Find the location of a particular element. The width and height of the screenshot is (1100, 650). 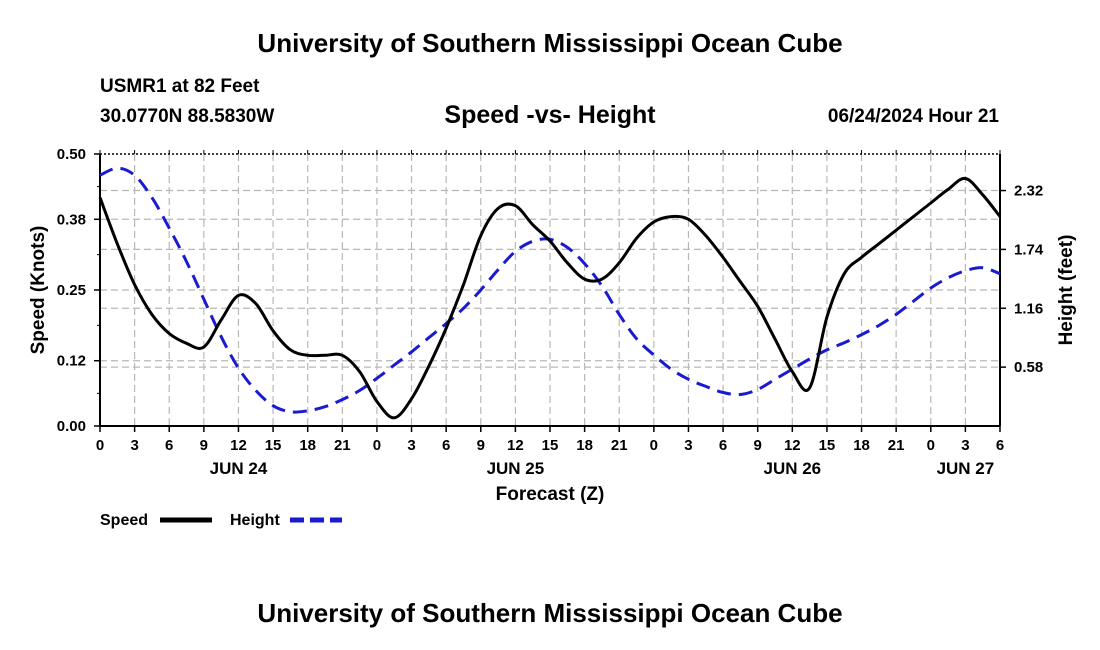

date-label: JUN 25 is located at coordinates (516, 468).